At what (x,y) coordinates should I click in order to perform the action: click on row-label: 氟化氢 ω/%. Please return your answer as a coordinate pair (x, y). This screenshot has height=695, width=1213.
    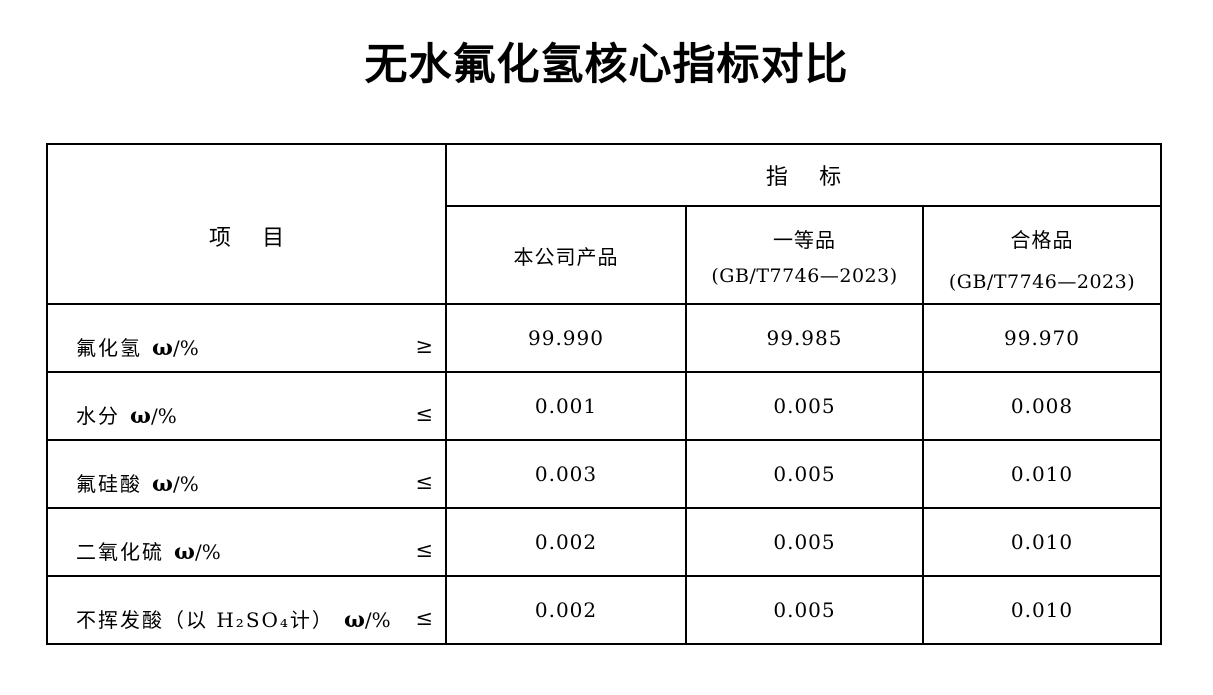
    Looking at the image, I should click on (137, 346).